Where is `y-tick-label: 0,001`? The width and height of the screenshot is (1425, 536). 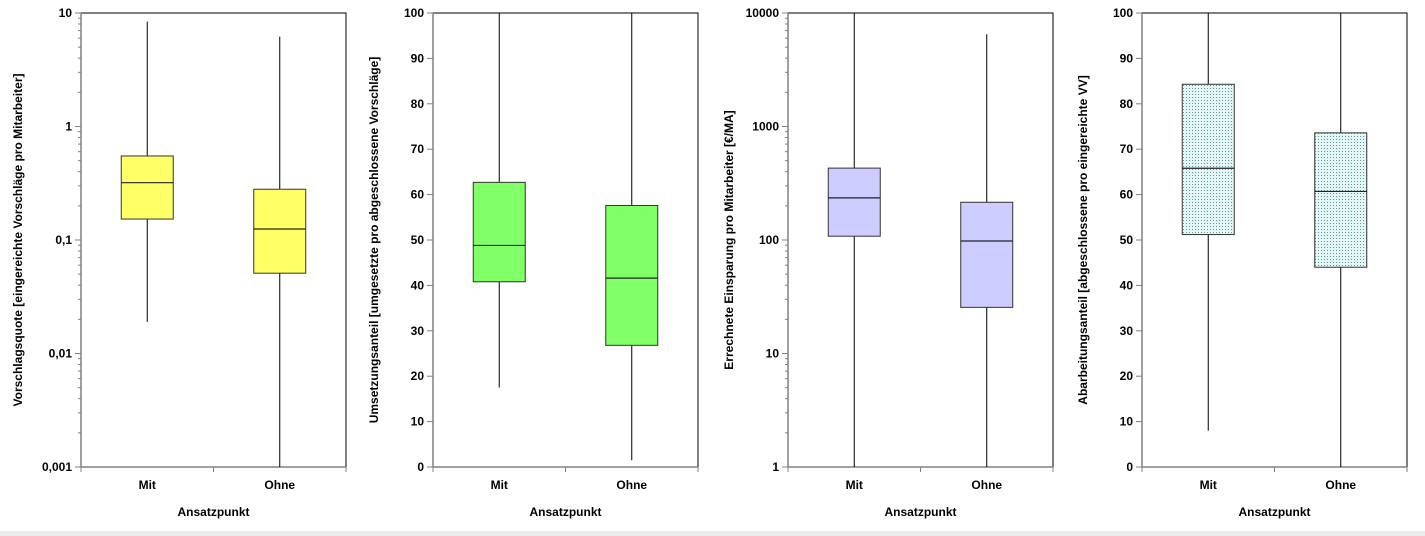
y-tick-label: 0,001 is located at coordinates (57, 467).